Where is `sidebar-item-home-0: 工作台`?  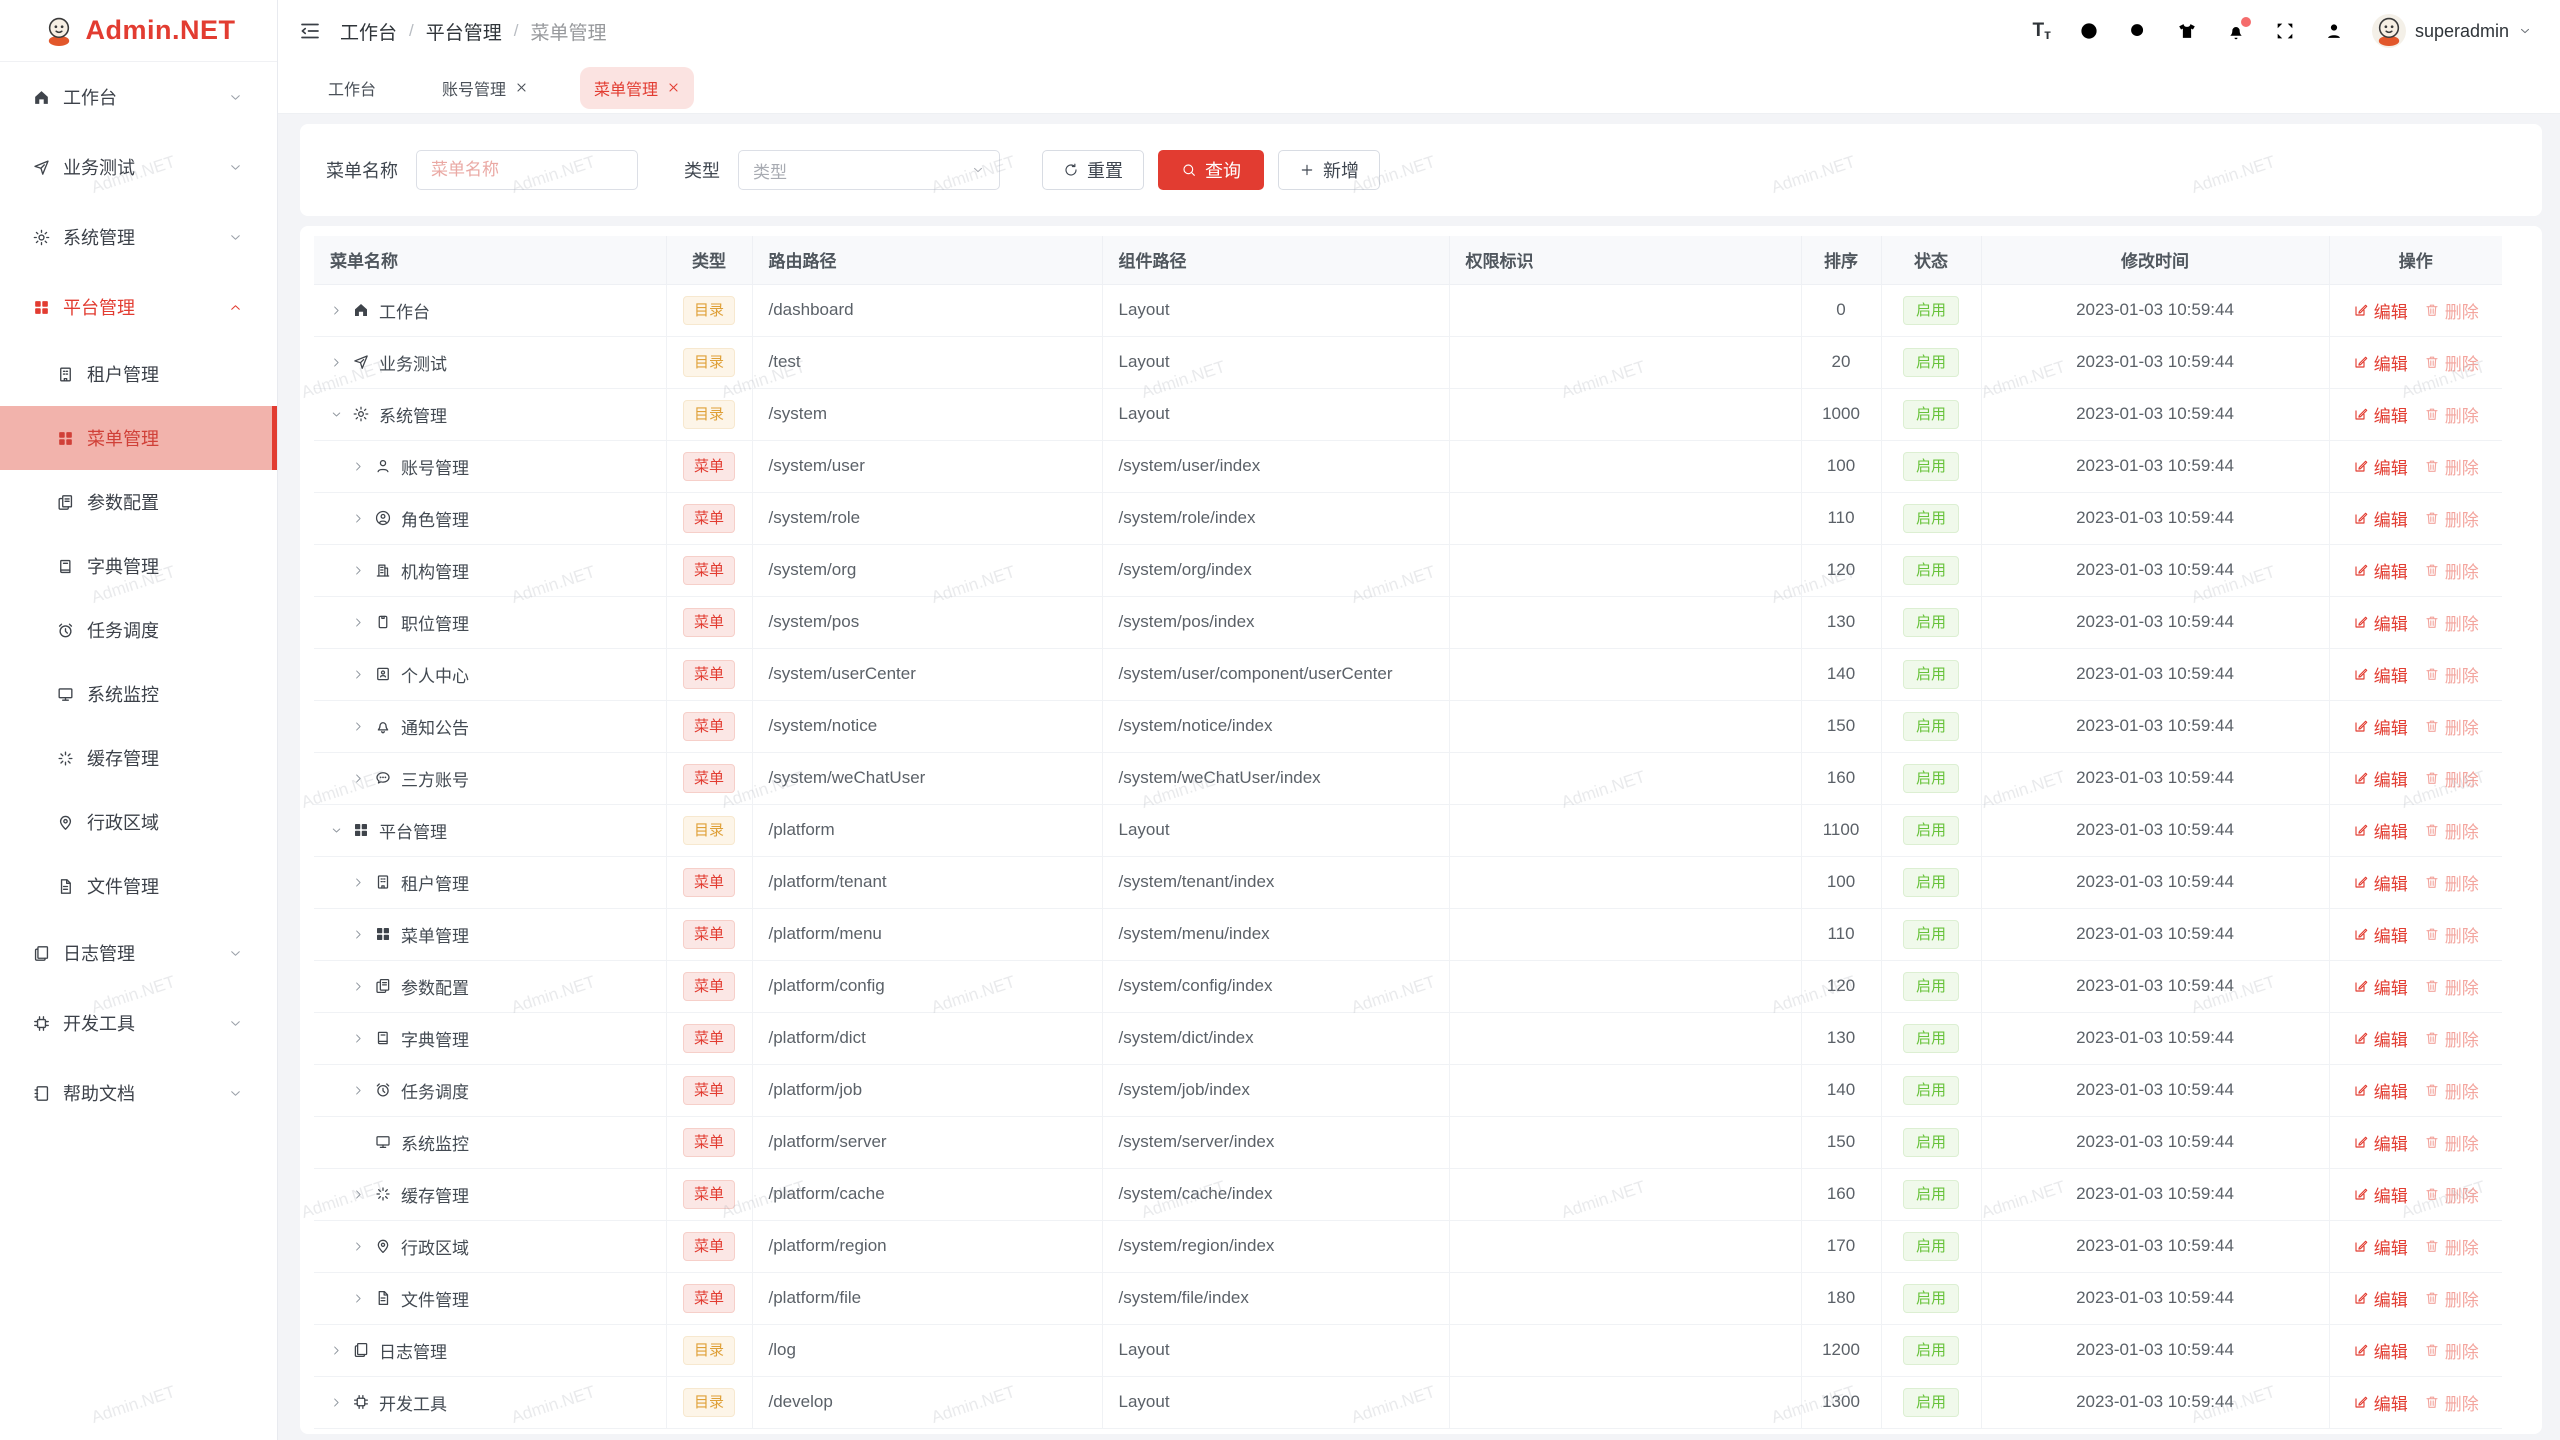 sidebar-item-home-0: 工作台 is located at coordinates (138, 97).